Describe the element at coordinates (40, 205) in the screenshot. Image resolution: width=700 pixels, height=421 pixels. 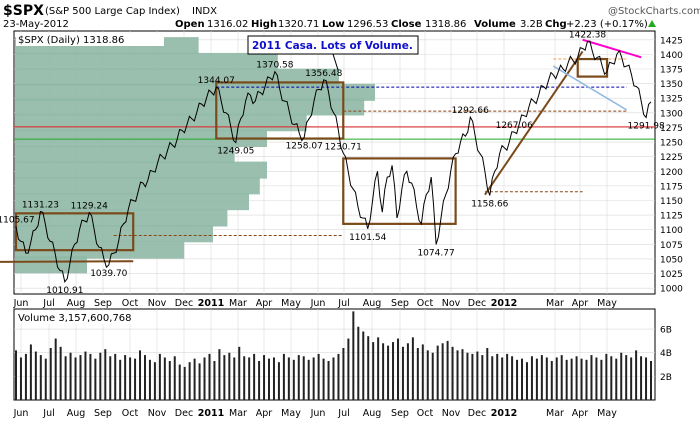
I see `price-annotation: 1131.23` at that location.